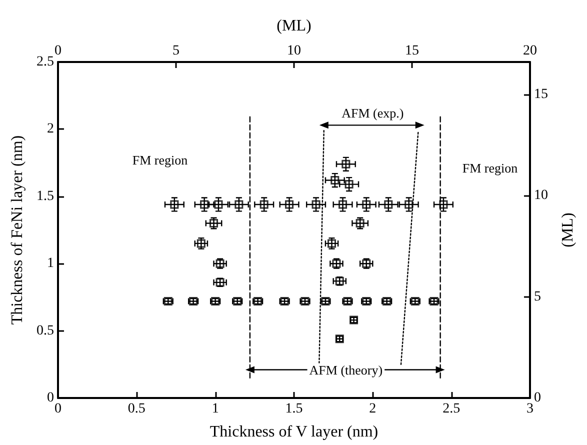  Describe the element at coordinates (537, 398) in the screenshot. I see `y2-tick-label: 0` at that location.